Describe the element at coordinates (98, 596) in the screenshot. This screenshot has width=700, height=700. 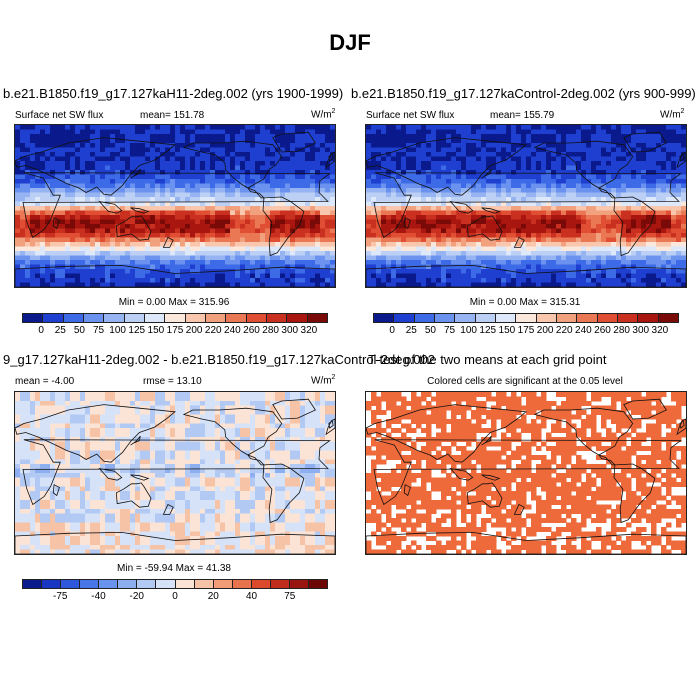
I see `colorbar-difference-tick-label: -40` at that location.